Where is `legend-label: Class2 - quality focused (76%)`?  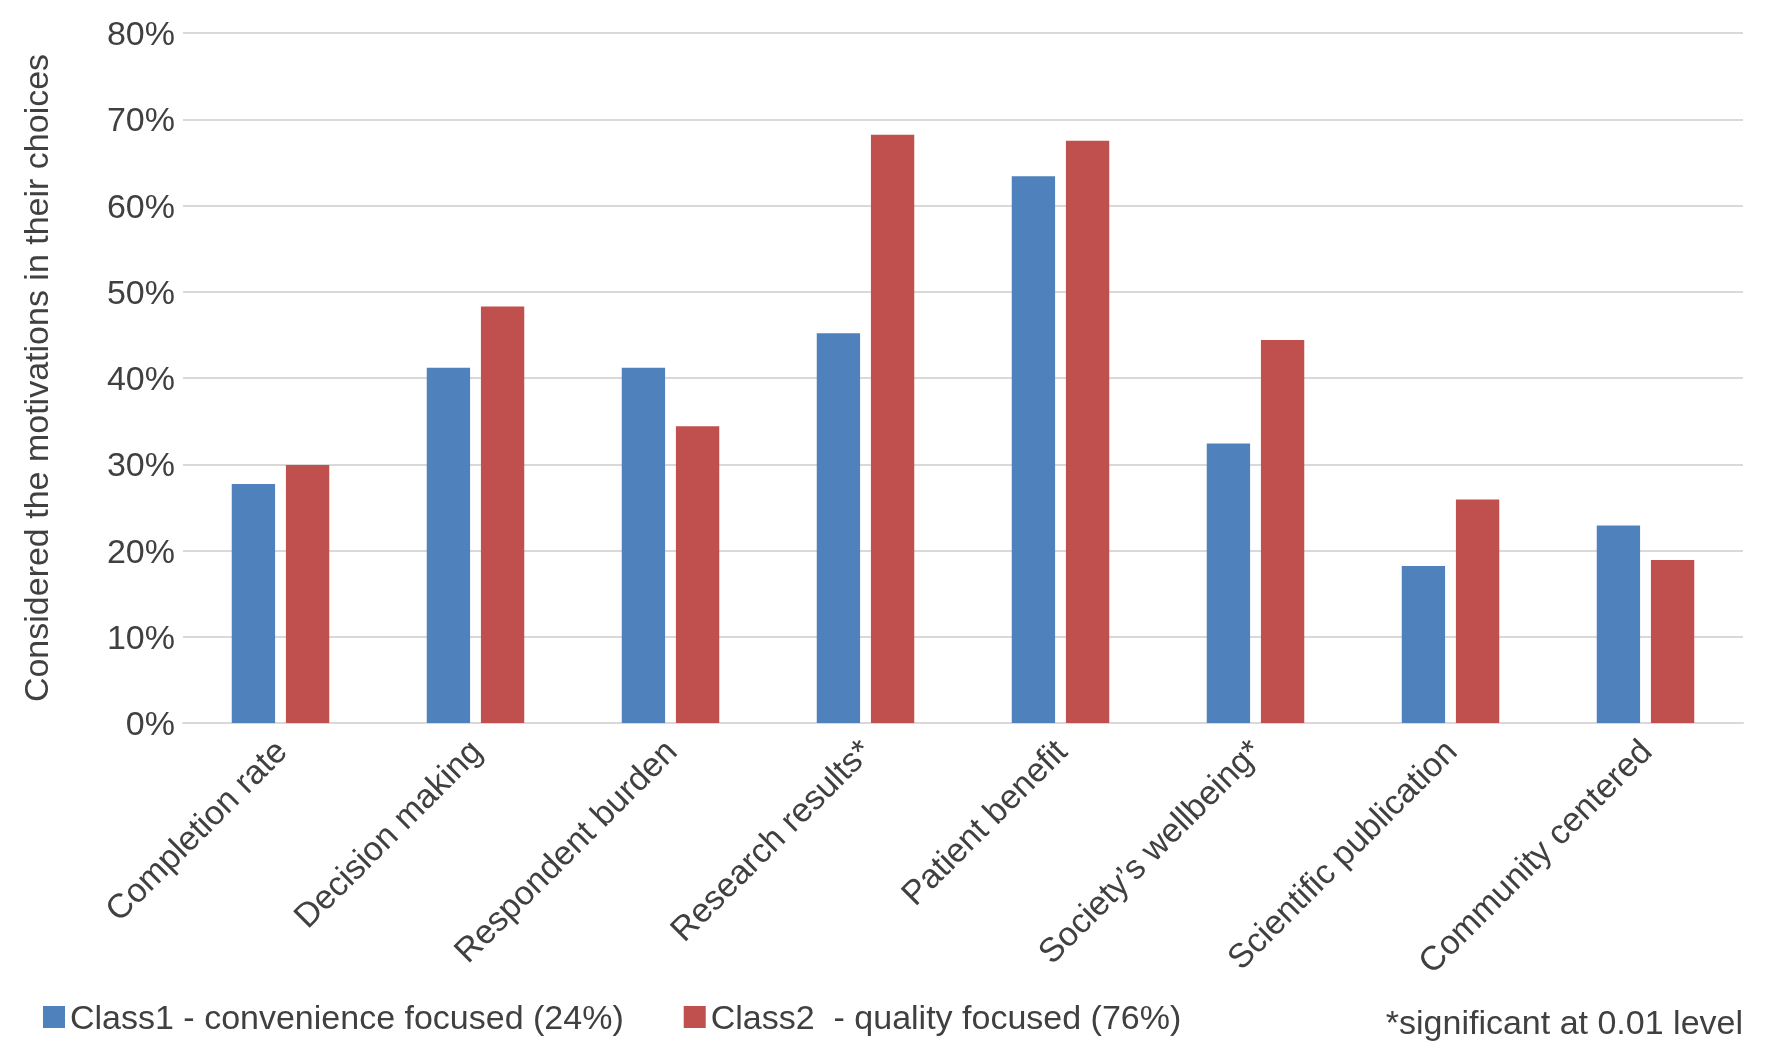 legend-label: Class2 - quality focused (76%) is located at coordinates (946, 1017).